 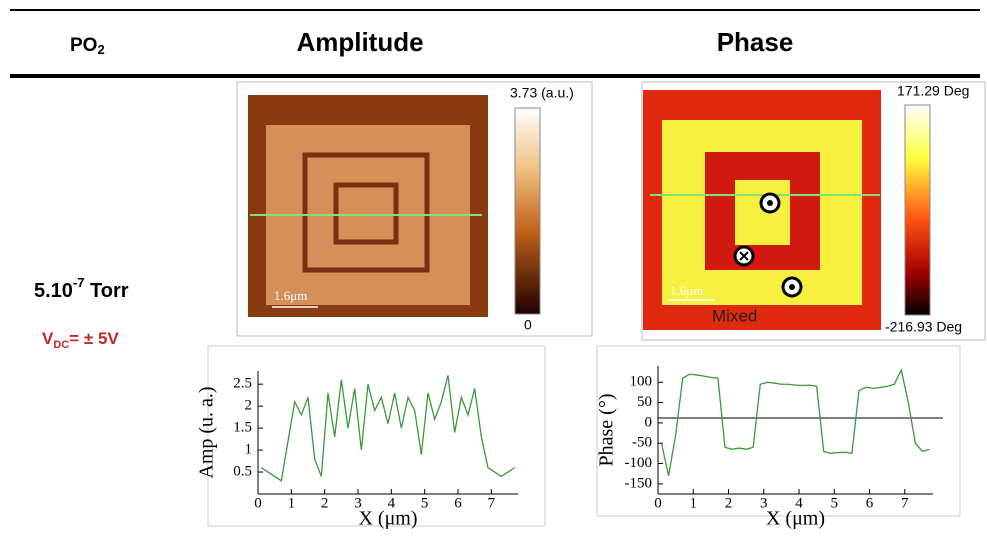 I want to click on header-po: PO2, so click(x=87, y=46).